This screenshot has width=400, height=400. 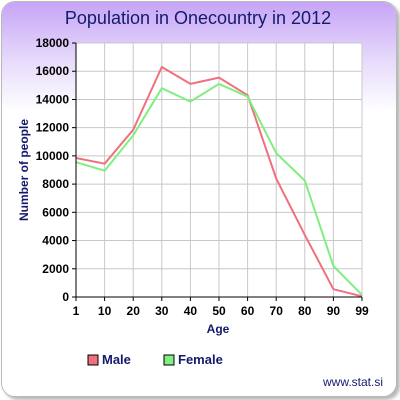 I want to click on y-tick-label: 16000, so click(x=53, y=71).